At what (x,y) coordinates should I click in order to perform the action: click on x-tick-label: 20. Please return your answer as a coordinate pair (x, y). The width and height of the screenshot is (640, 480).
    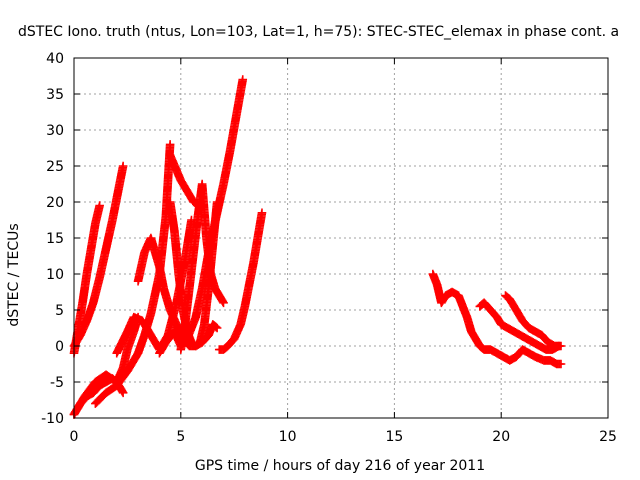
    Looking at the image, I should click on (501, 437).